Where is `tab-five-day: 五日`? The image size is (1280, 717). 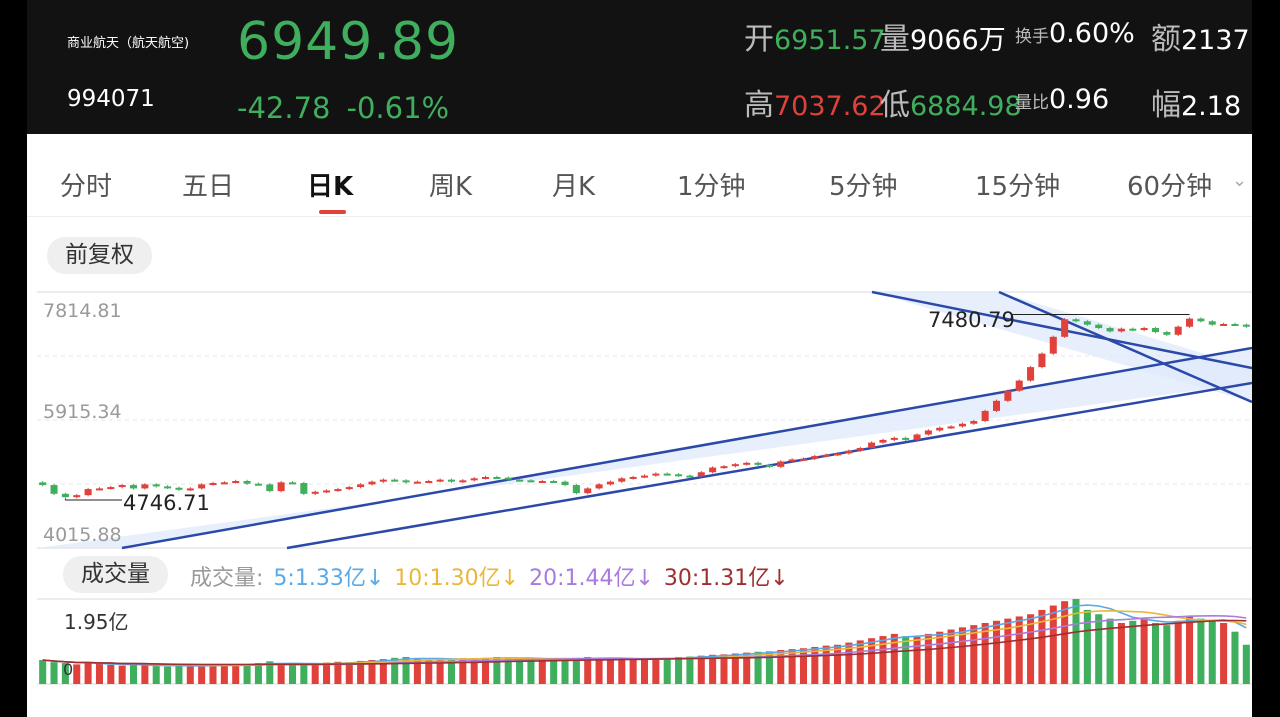
tab-five-day: 五日 is located at coordinates (208, 187).